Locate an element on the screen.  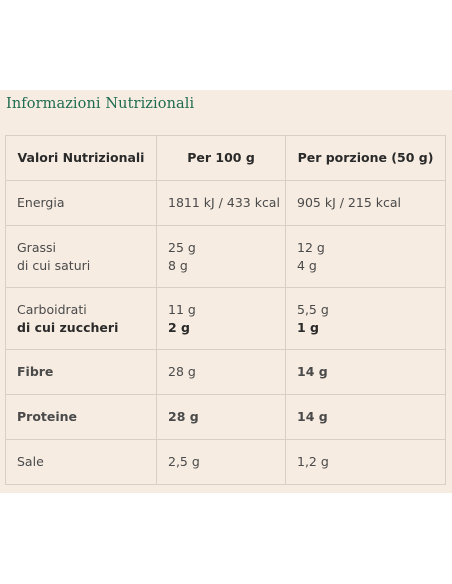
value-per-portion-cell: 5,5 g 1 g is located at coordinates (365, 318).